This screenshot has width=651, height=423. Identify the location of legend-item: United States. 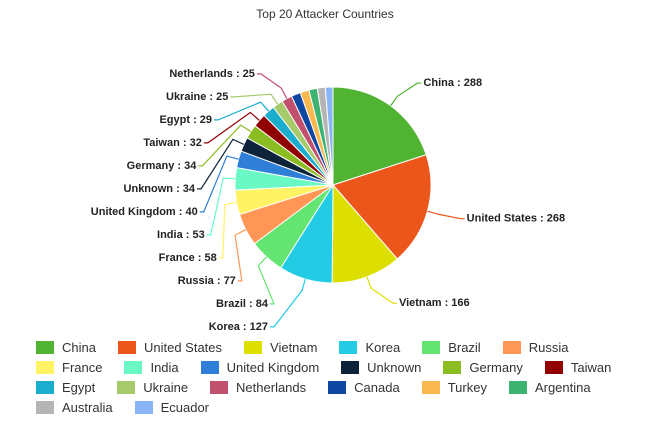
(170, 347).